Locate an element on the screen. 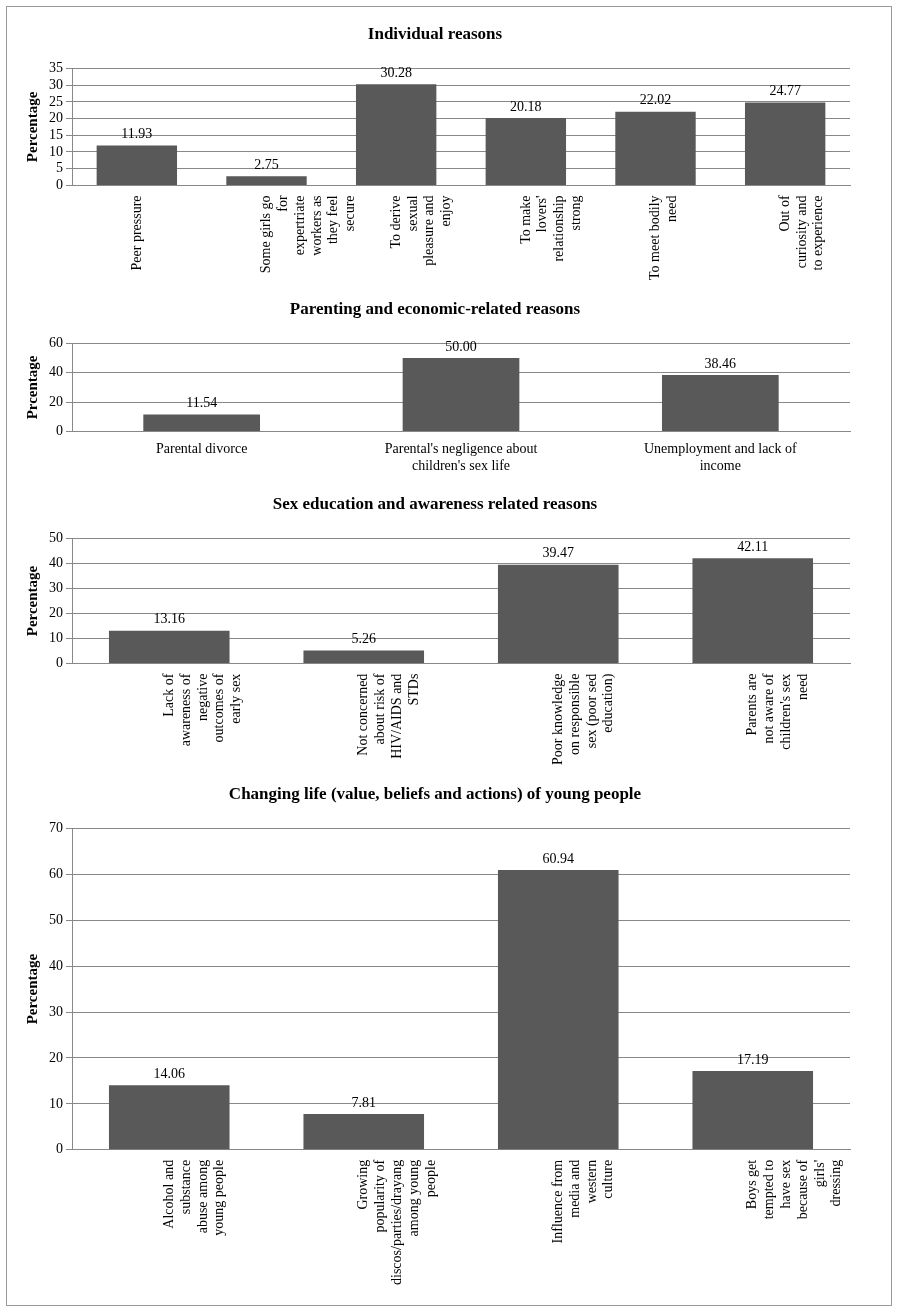  data-label: 13.16 is located at coordinates (169, 619).